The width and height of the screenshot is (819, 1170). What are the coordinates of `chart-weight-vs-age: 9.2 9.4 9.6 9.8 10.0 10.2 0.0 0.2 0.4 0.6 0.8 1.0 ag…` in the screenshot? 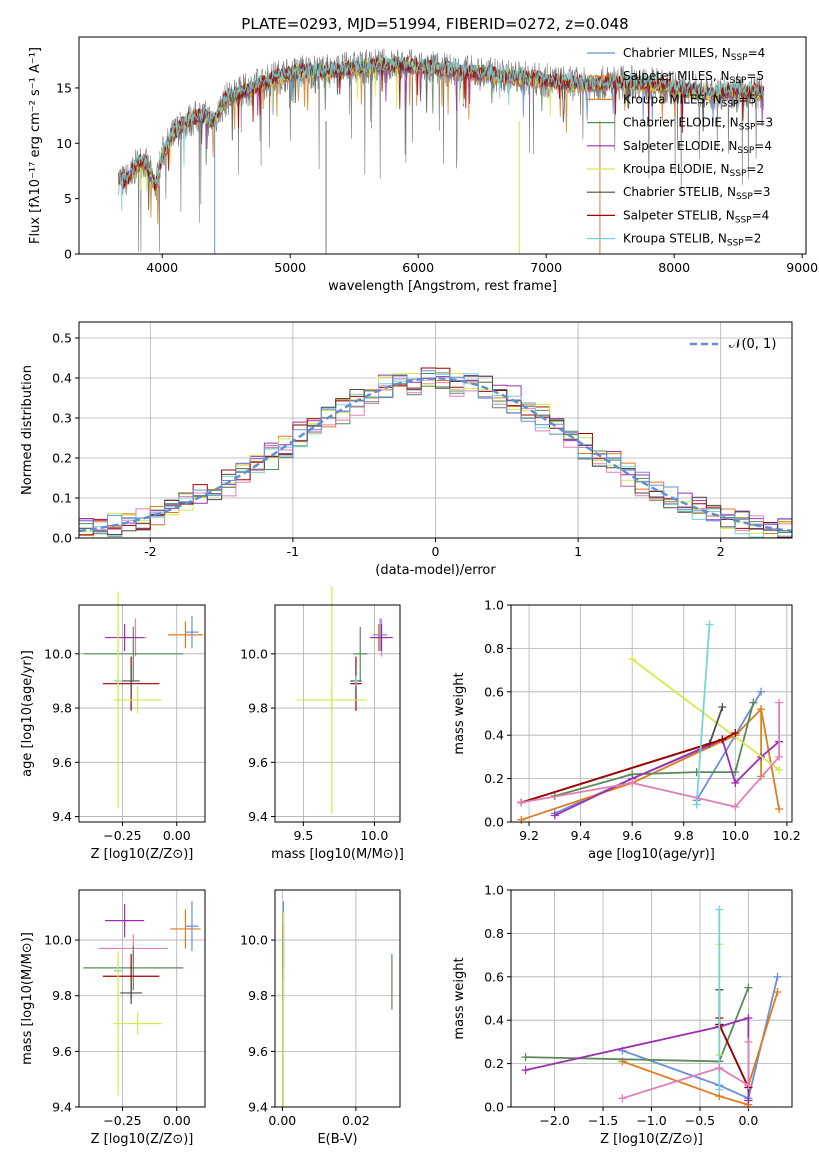 It's located at (626, 730).